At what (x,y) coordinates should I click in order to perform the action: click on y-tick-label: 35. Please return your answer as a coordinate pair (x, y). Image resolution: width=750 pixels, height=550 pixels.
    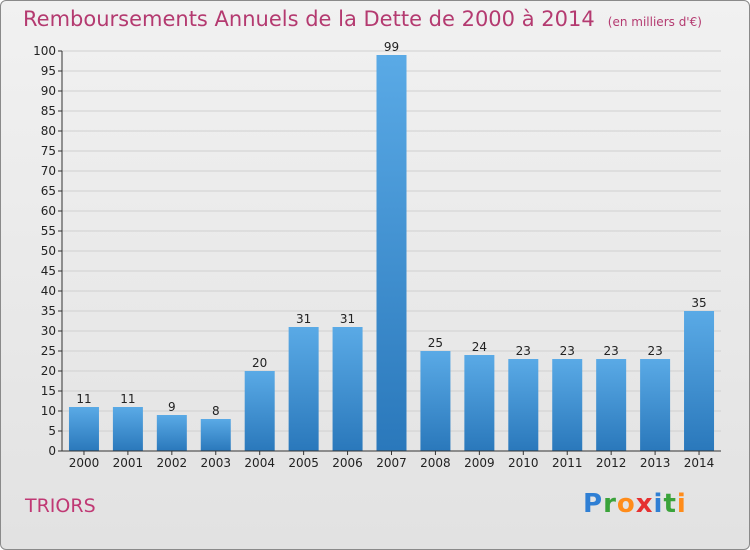
    Looking at the image, I should click on (48, 311).